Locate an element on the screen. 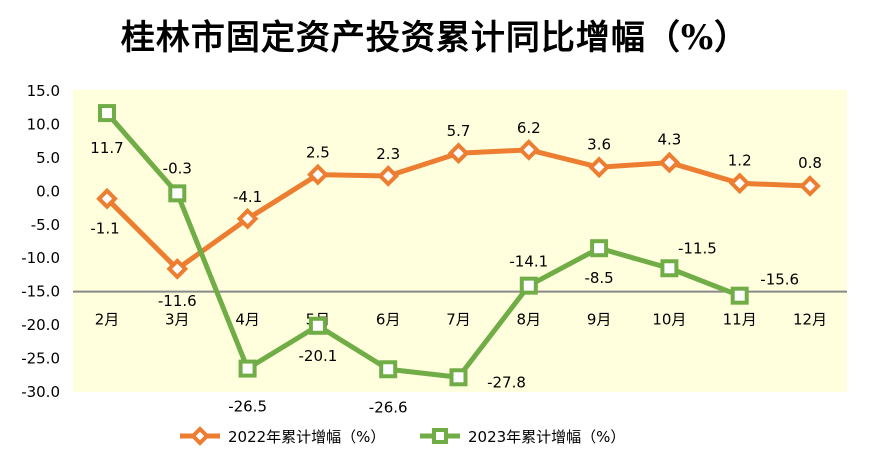  data-label: -0.3 is located at coordinates (177, 168).